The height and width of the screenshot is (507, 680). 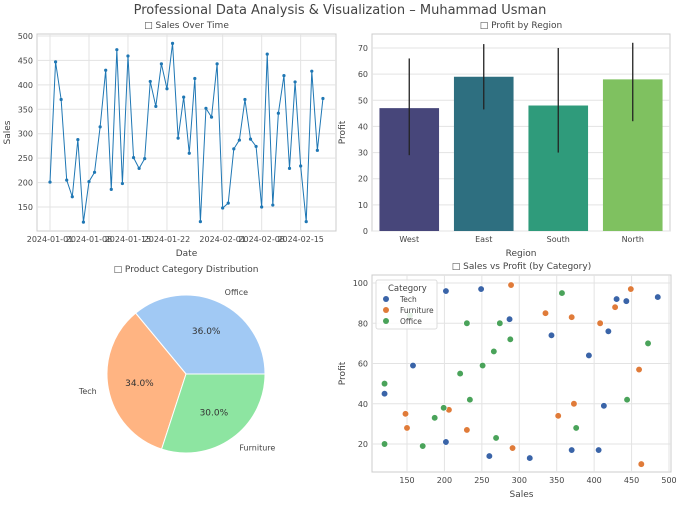 I want to click on scatter-xtick-label: 200, so click(x=444, y=480).